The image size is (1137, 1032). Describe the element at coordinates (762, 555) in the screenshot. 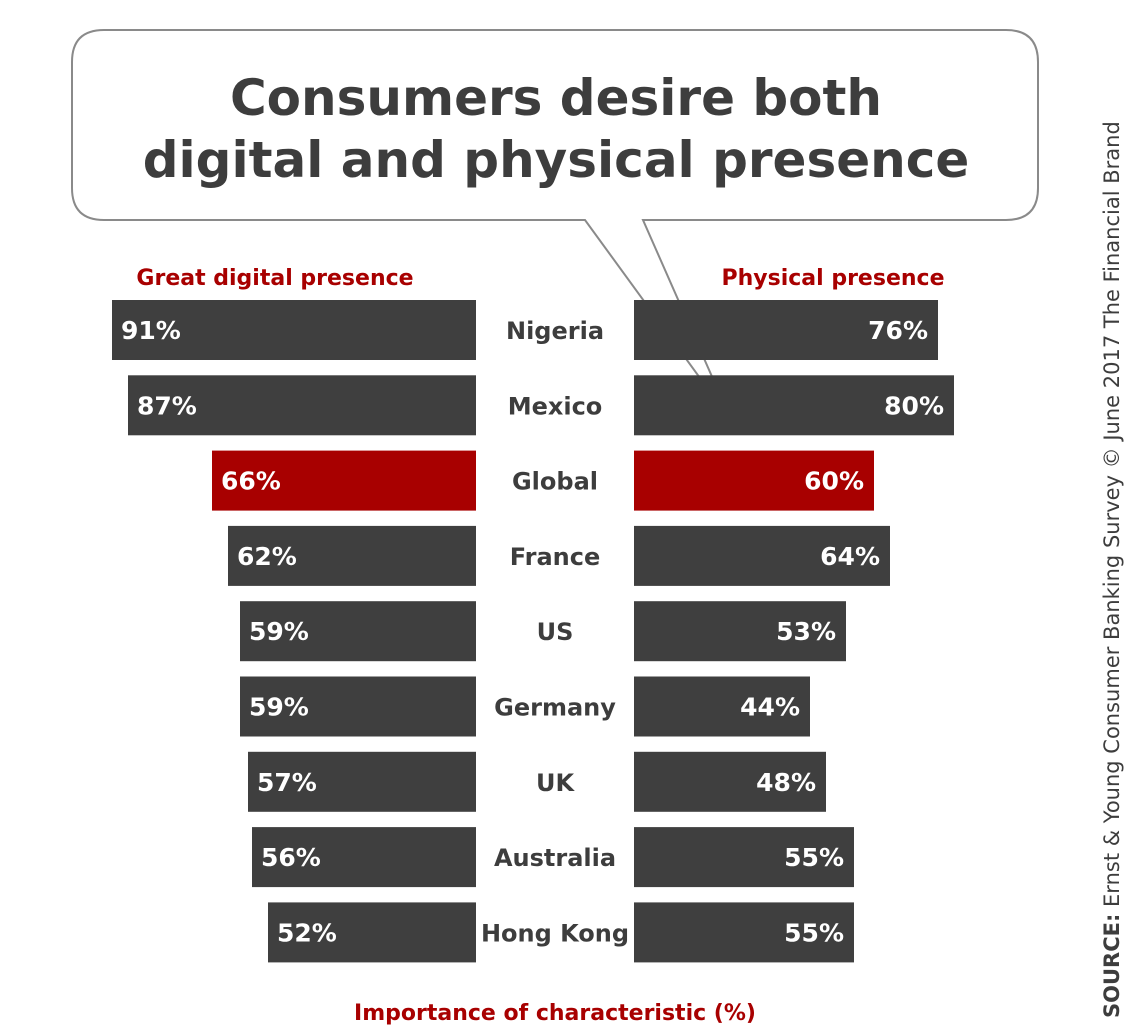

I see `bar-physical-france` at that location.